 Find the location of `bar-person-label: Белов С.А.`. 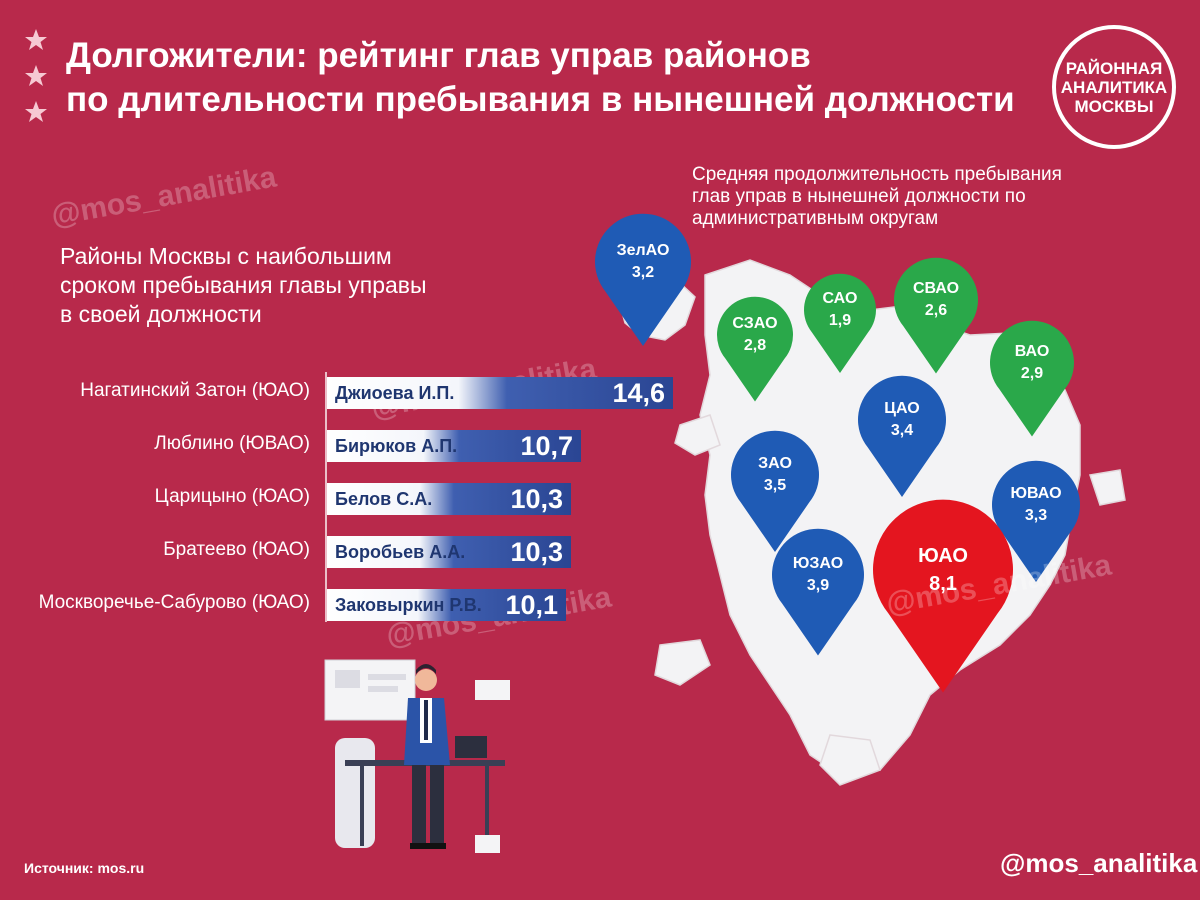

bar-person-label: Белов С.А. is located at coordinates (384, 499).